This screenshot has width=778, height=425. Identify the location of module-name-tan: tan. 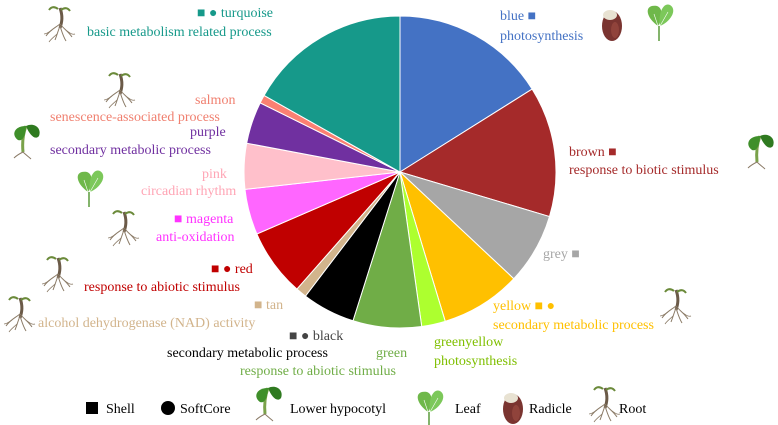
(274, 305).